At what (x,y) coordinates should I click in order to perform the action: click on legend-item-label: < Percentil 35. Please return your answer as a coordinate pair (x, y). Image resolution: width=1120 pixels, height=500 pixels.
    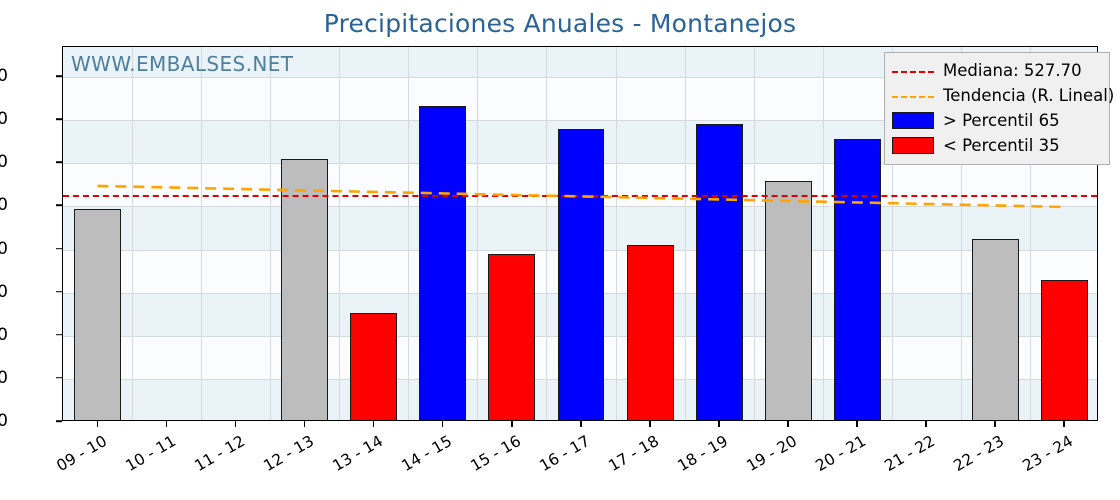
    Looking at the image, I should click on (1001, 145).